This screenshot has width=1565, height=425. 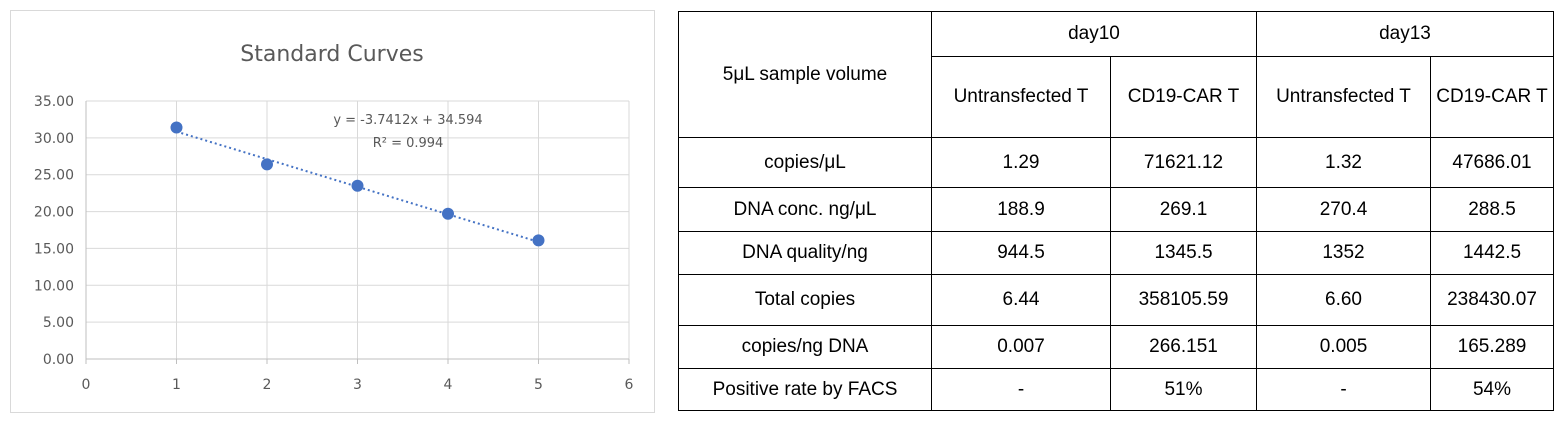 I want to click on table-cell: 270.4, so click(x=1343, y=209).